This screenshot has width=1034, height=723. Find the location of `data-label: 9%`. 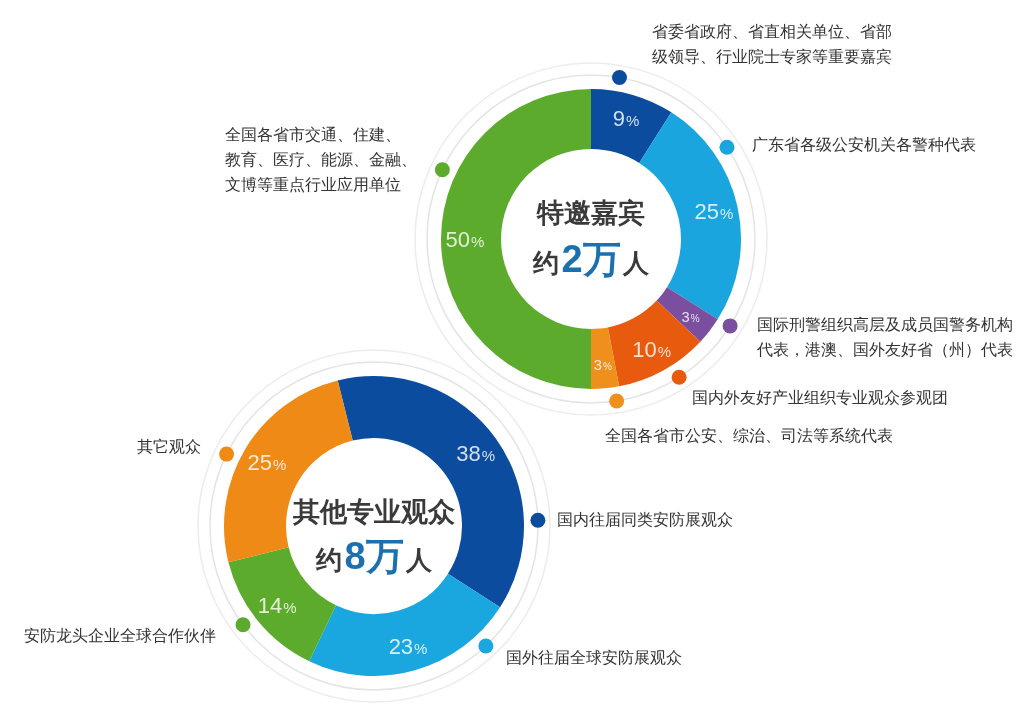

data-label: 9% is located at coordinates (626, 118).